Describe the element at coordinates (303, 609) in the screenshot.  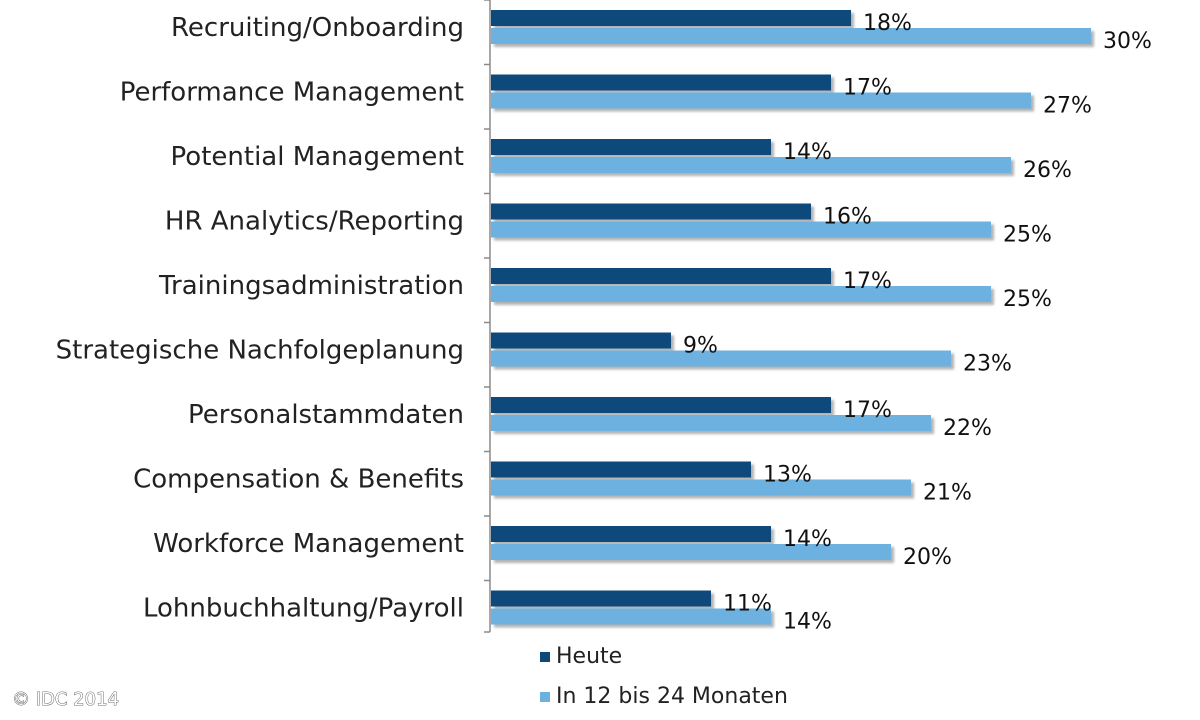
I see `category-label: Lohnbuchhaltung/Payroll` at that location.